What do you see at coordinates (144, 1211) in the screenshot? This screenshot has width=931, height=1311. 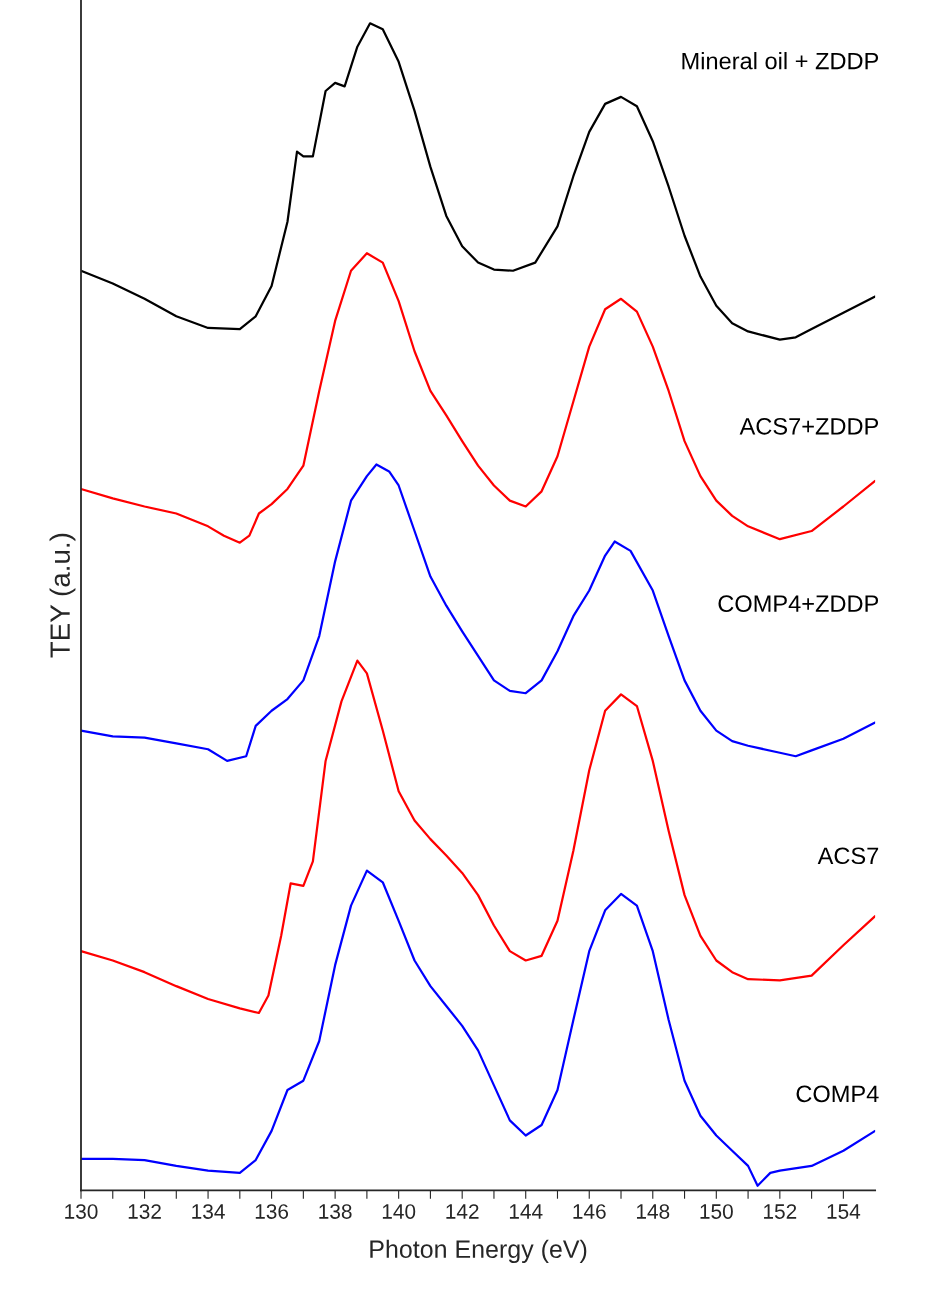 I see `x-tick-label: 132` at bounding box center [144, 1211].